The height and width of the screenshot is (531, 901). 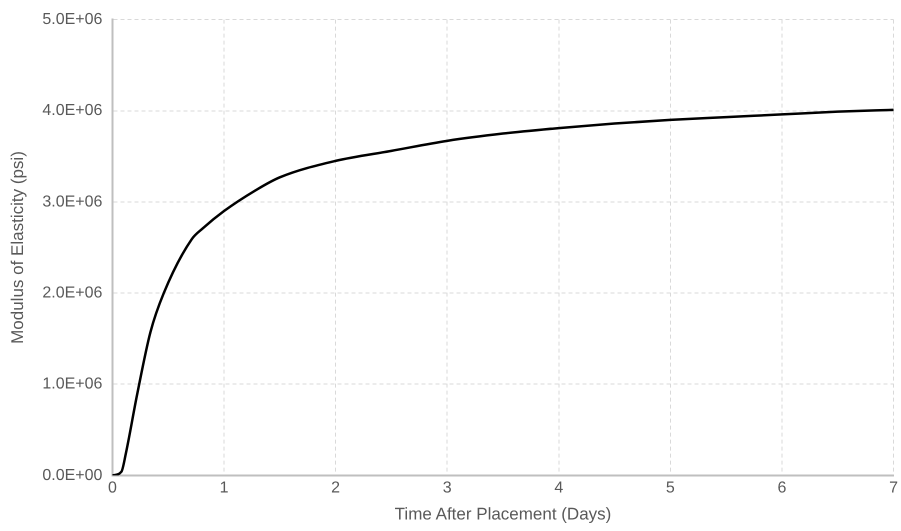 What do you see at coordinates (559, 487) in the screenshot?
I see `x-tick-label: 4` at bounding box center [559, 487].